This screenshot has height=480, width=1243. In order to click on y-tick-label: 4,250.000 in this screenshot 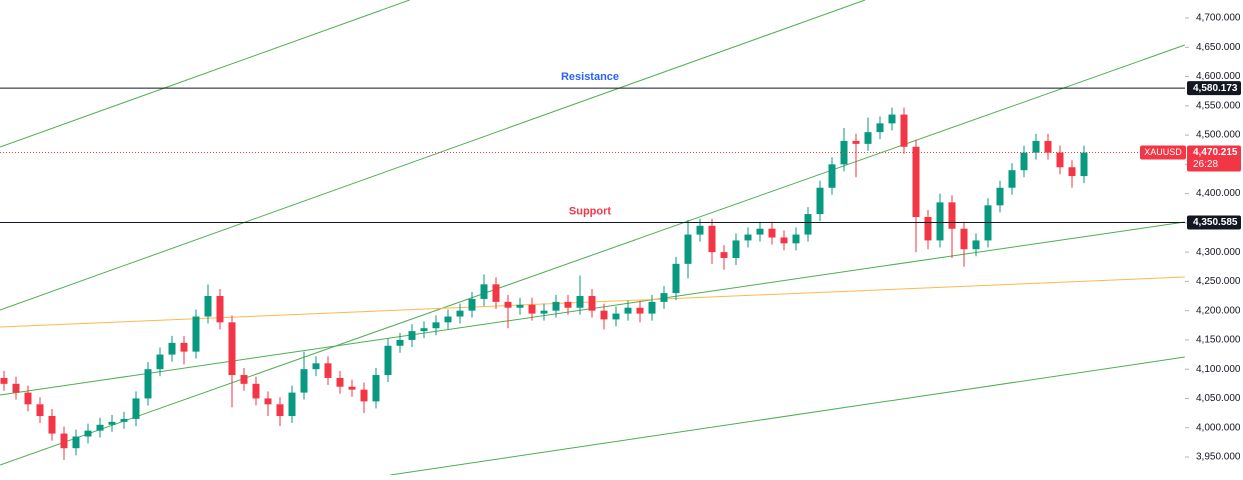, I will do `click(1218, 281)`.